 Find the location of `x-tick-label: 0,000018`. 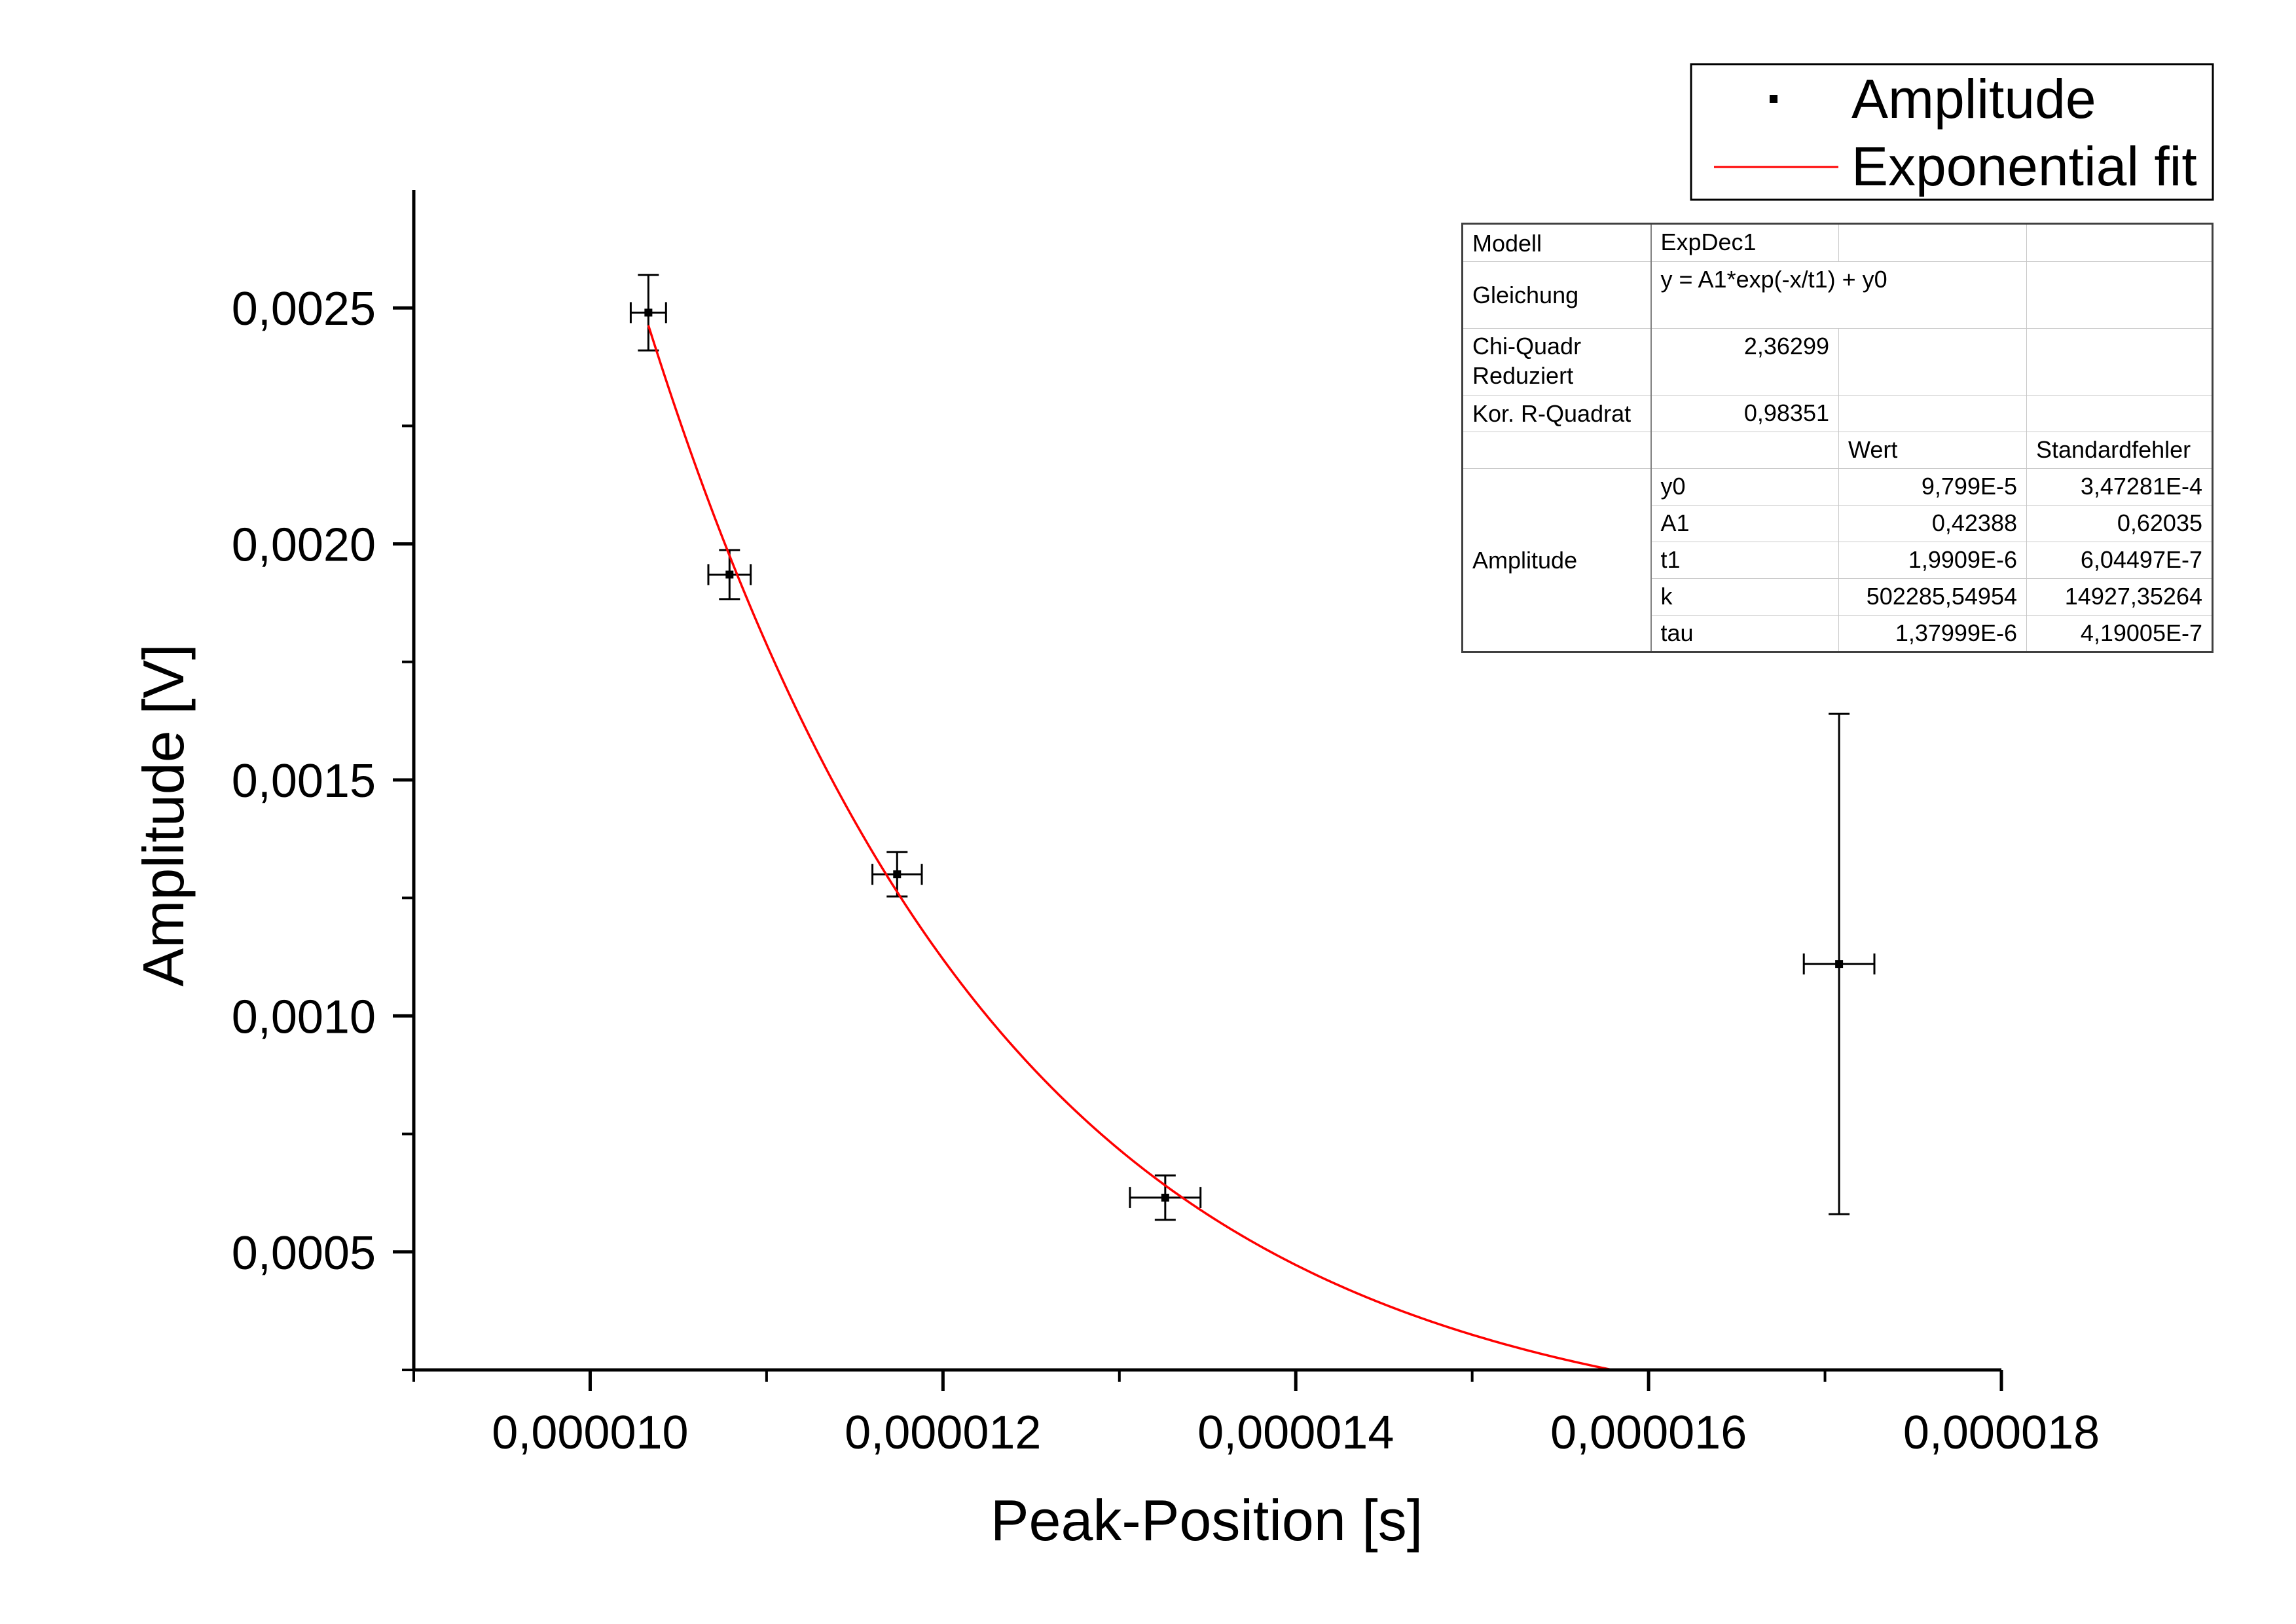

x-tick-label: 0,000018 is located at coordinates (2001, 1433).